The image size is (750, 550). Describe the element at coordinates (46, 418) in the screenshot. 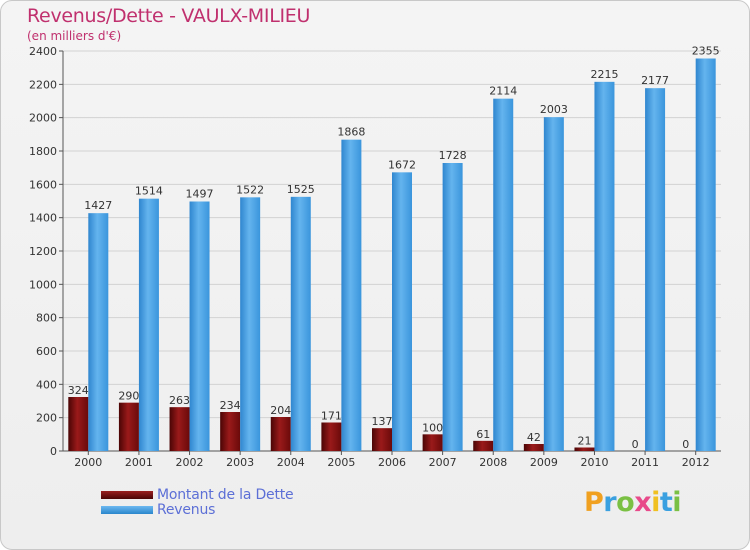

I see `y-tick-label: 200` at that location.